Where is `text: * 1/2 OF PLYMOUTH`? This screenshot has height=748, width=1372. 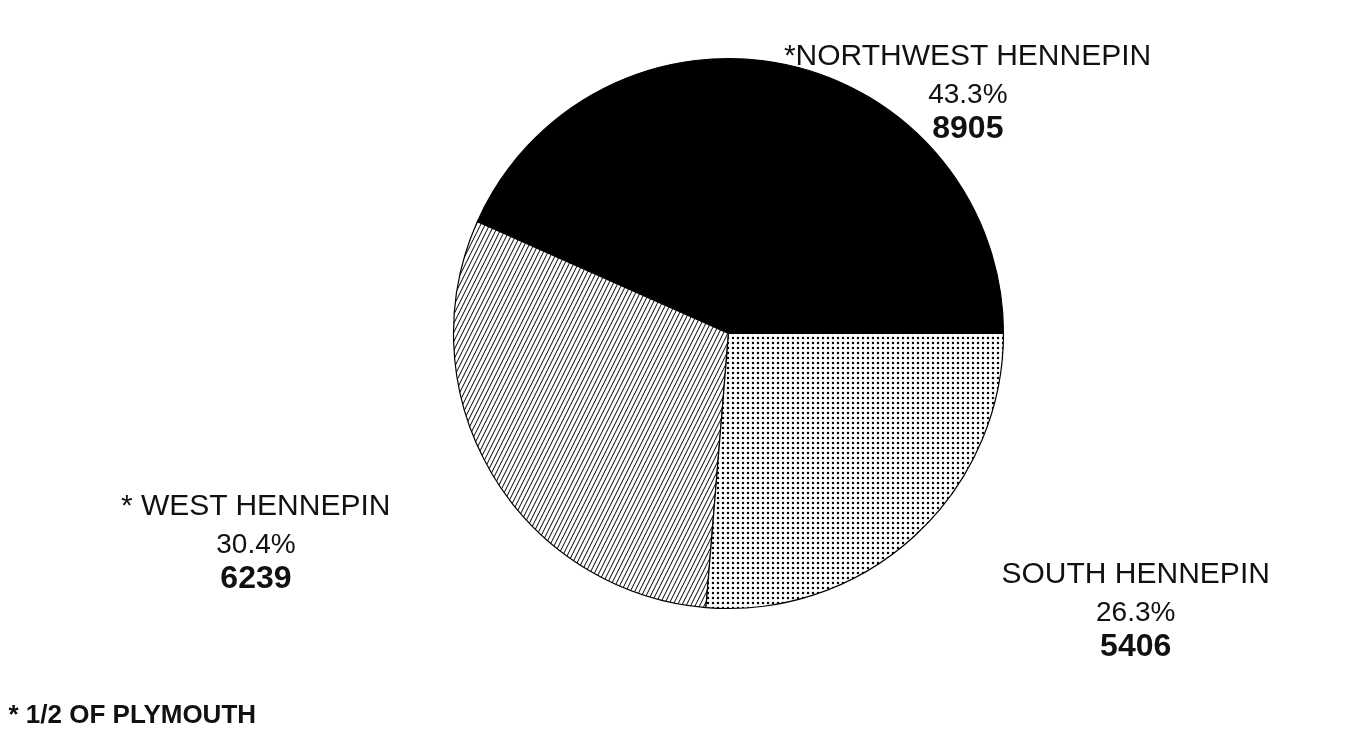 text: * 1/2 OF PLYMOUTH is located at coordinates (132, 713).